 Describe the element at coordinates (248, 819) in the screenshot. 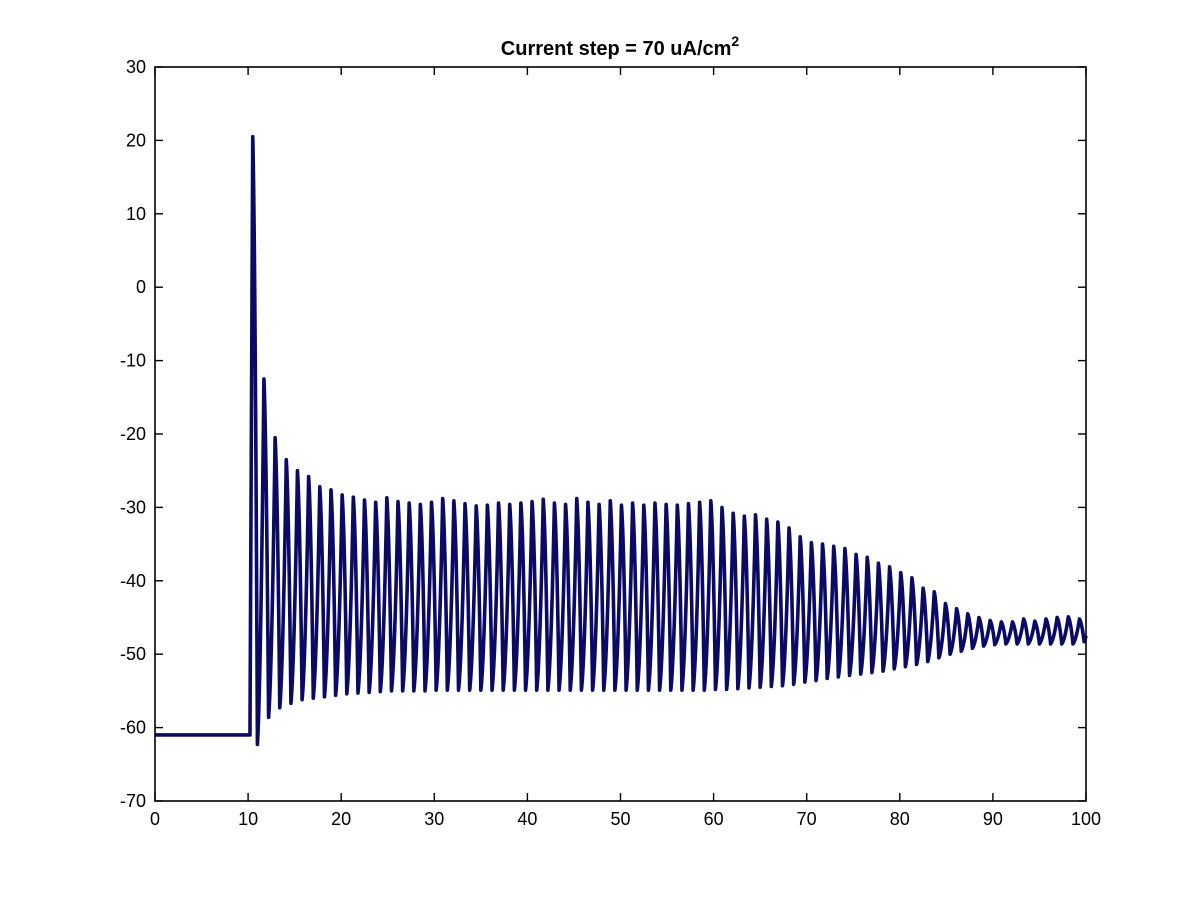

I see `x-tick-label: 10` at that location.